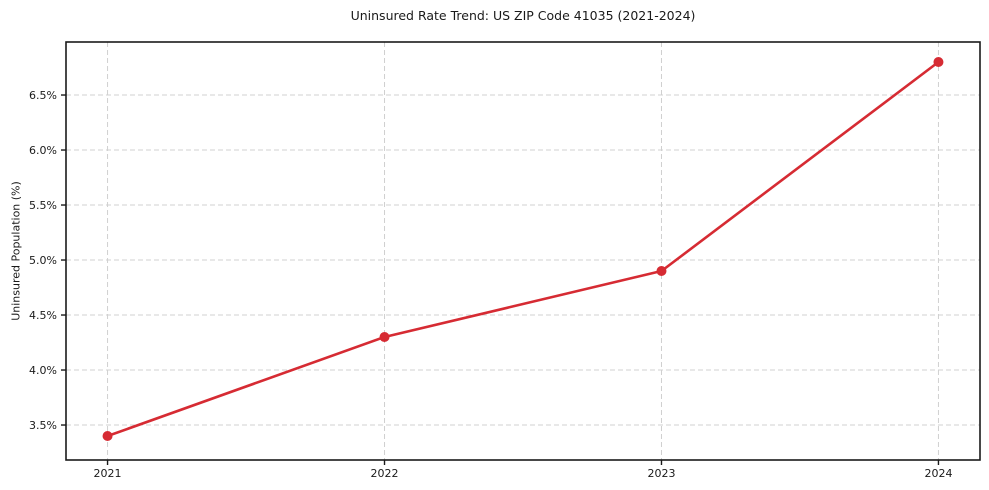 The width and height of the screenshot is (989, 490). I want to click on x-tick-label: 2024, so click(938, 473).